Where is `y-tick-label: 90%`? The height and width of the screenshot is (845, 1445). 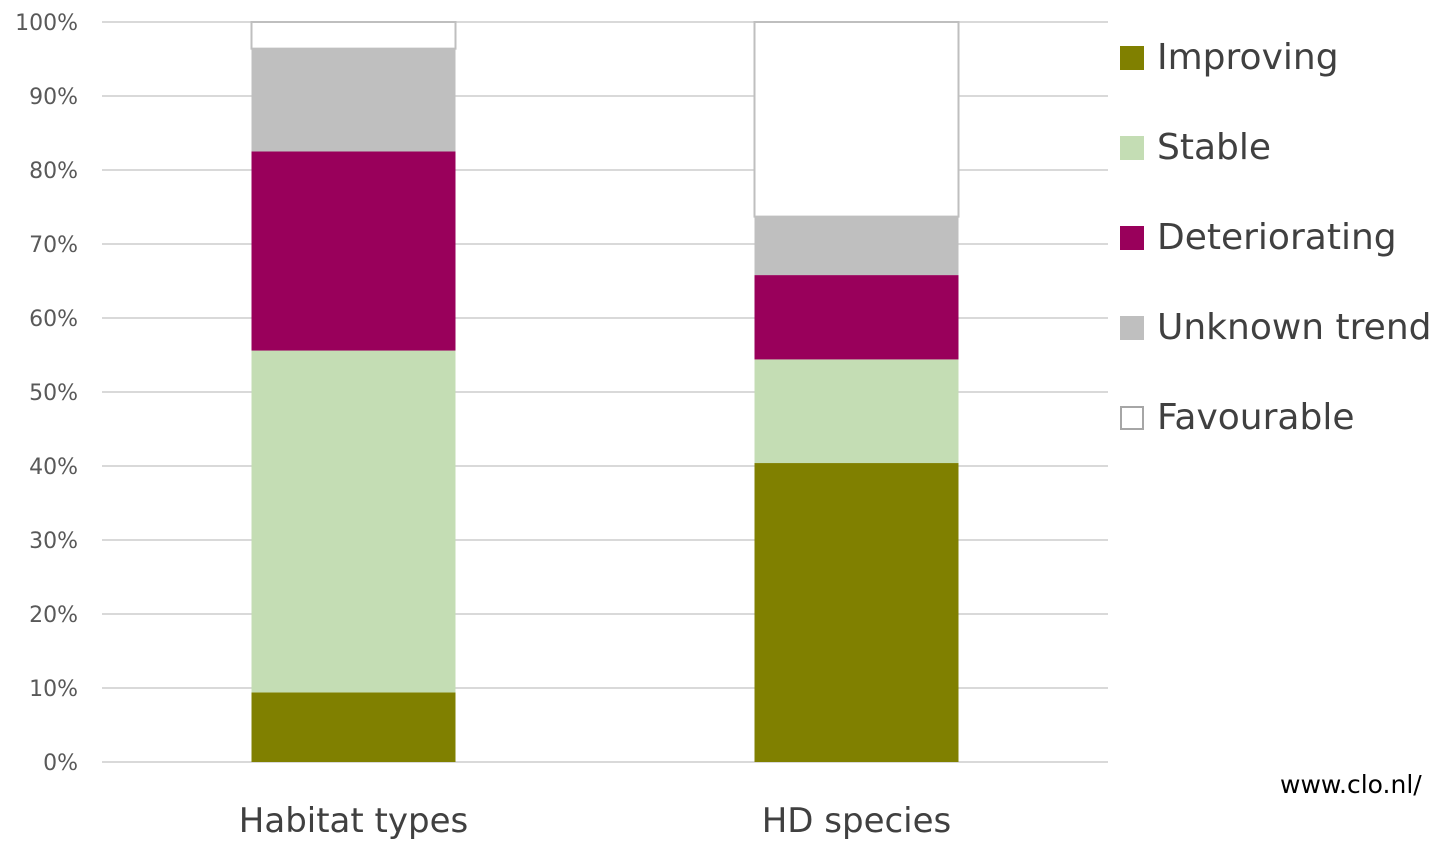
y-tick-label: 90% is located at coordinates (53, 97).